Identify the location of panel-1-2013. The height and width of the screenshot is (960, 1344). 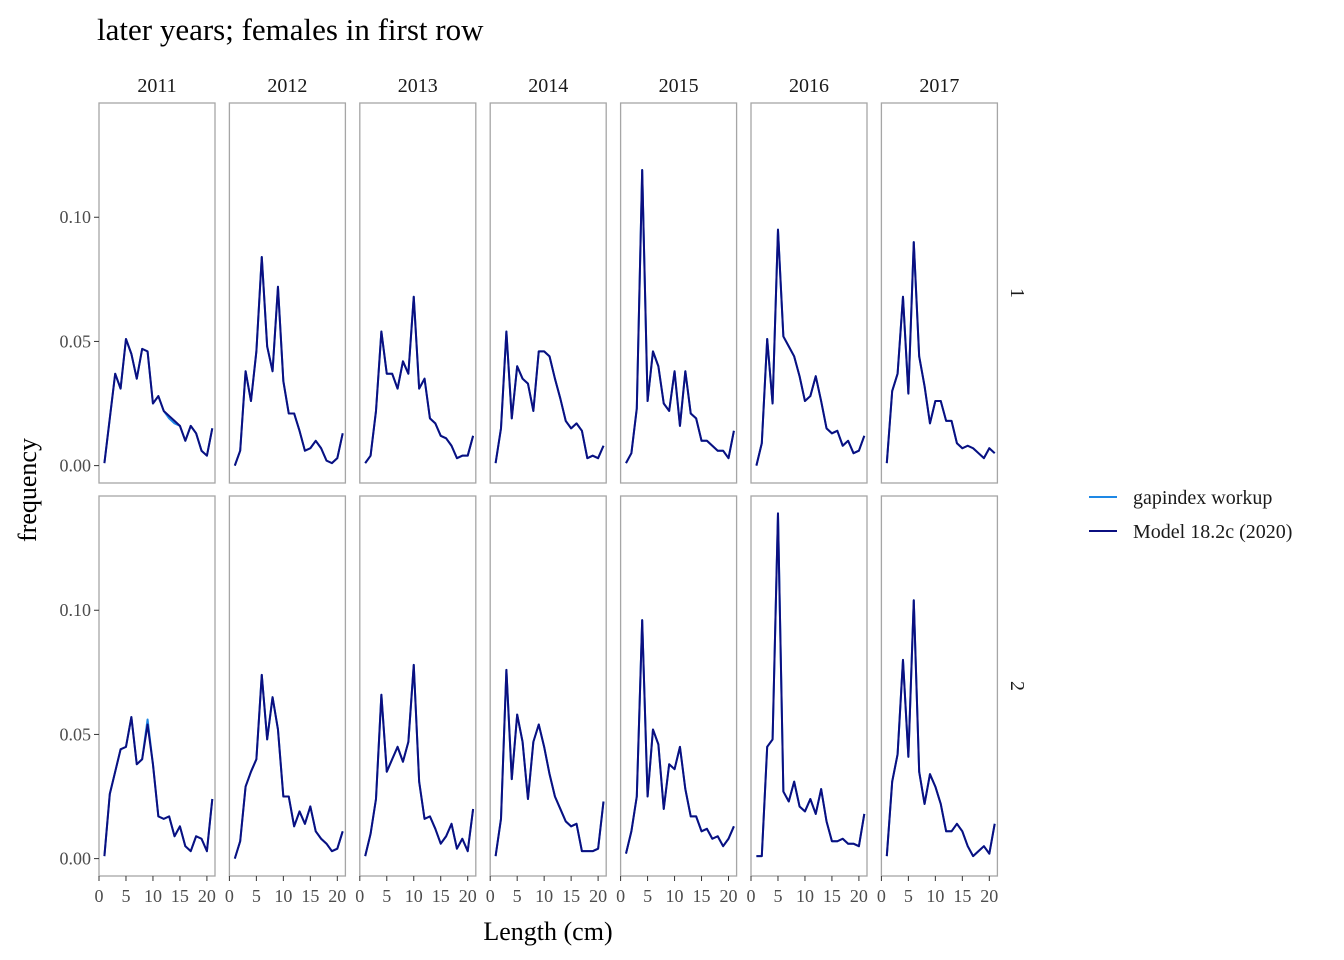
(418, 293).